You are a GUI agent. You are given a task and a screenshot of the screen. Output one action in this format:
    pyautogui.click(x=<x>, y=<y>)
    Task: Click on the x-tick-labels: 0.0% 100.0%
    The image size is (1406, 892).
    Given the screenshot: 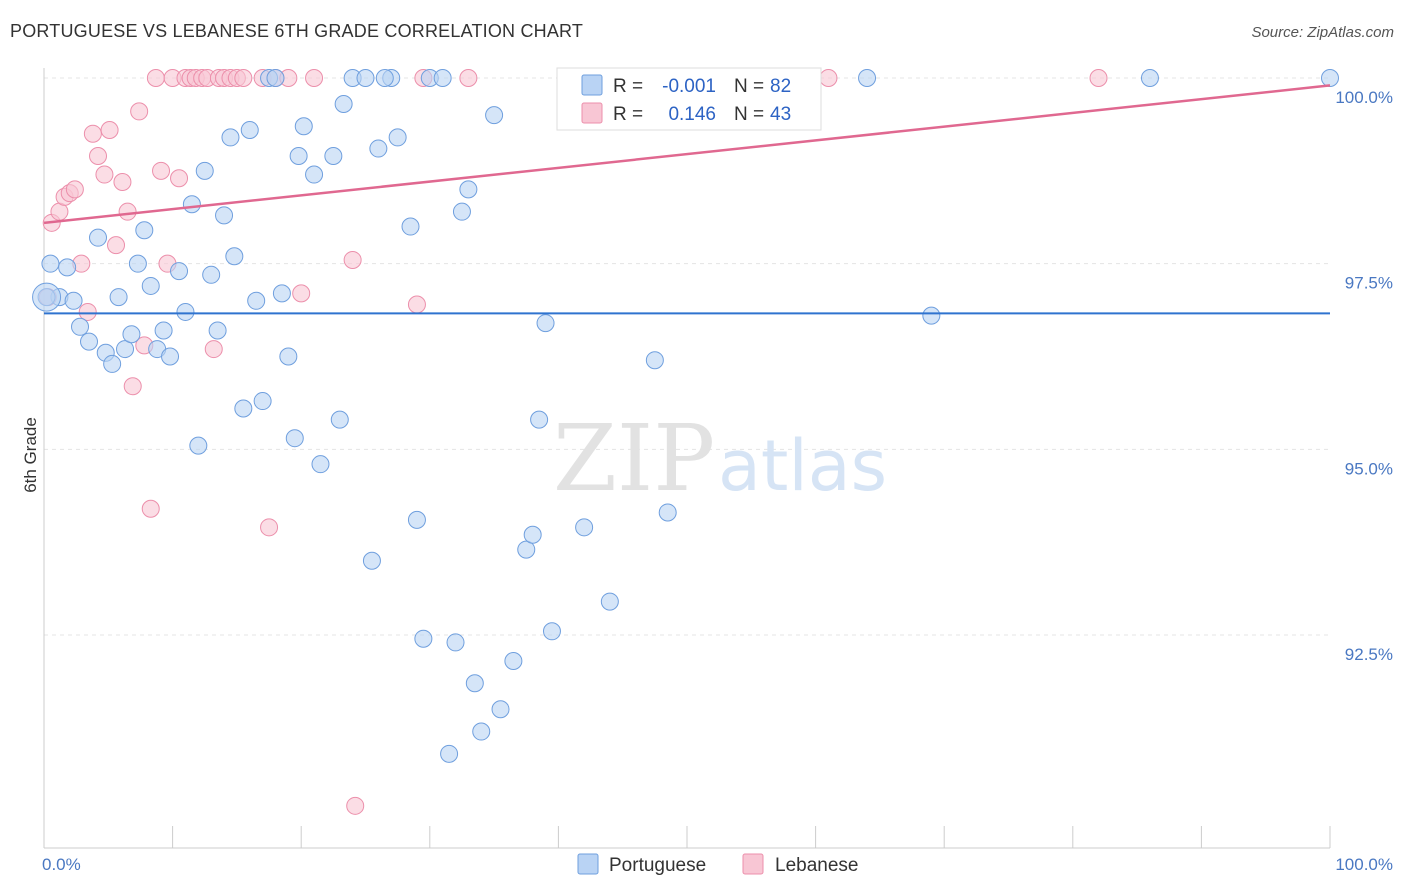 What is the action you would take?
    pyautogui.click(x=717, y=864)
    